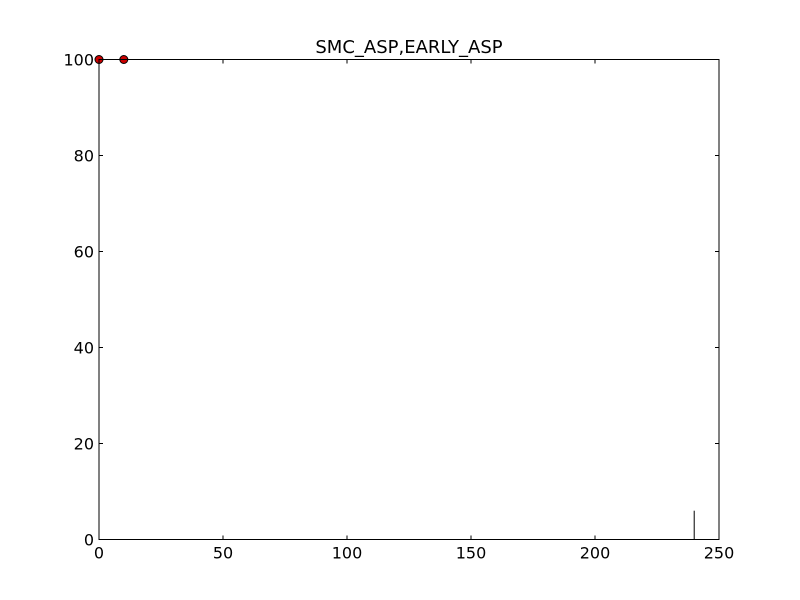  What do you see at coordinates (471, 553) in the screenshot?
I see `x-tick-label: 150` at bounding box center [471, 553].